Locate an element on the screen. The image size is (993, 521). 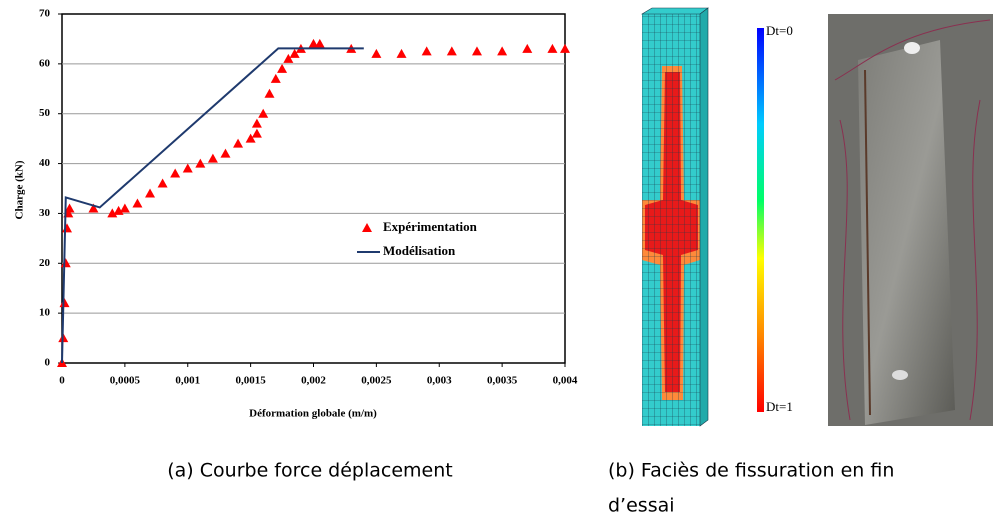
y-tick-label: 50 is located at coordinates (45, 113).